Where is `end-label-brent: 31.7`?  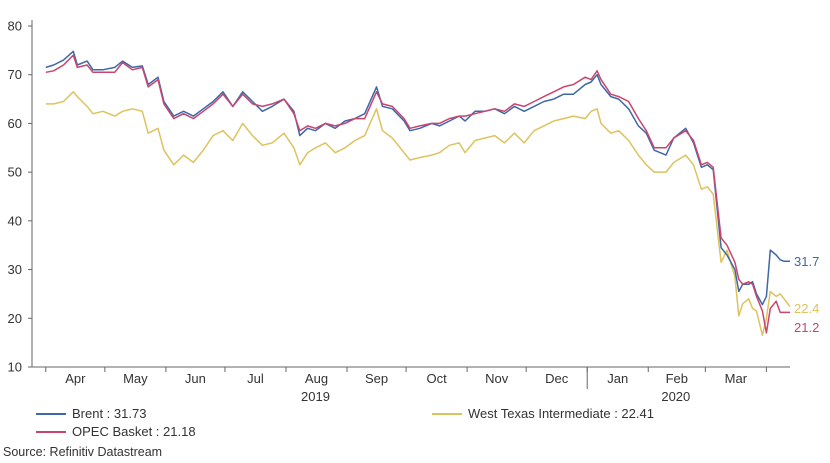 end-label-brent: 31.7 is located at coordinates (806, 261).